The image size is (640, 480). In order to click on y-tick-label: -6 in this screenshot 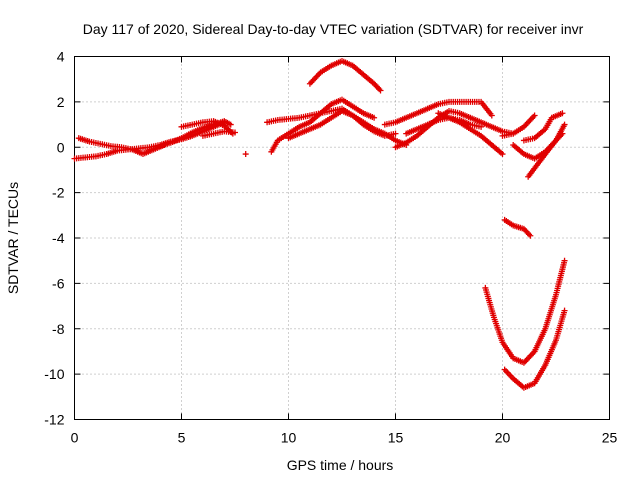, I will do `click(58, 283)`.